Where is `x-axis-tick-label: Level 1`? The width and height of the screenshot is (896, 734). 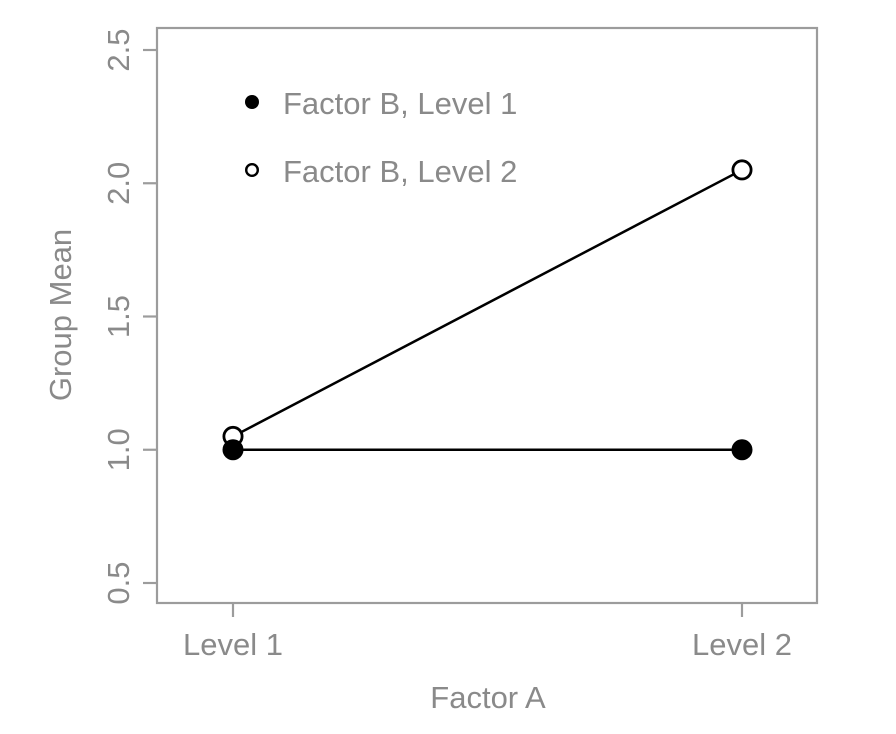
x-axis-tick-label: Level 1 is located at coordinates (233, 644).